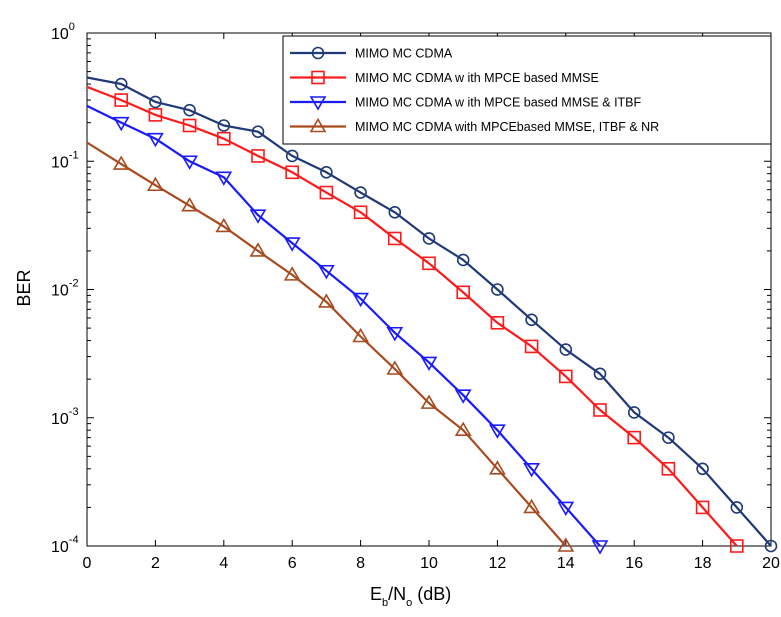 This screenshot has width=781, height=617. I want to click on x-tick-label: 12, so click(498, 563).